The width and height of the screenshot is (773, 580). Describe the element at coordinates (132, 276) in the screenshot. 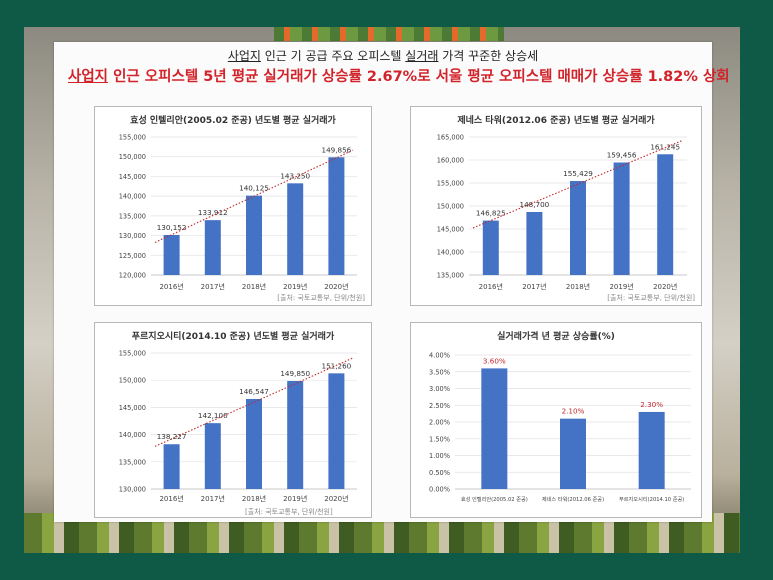

I see `y-tick-label: 120,000` at that location.